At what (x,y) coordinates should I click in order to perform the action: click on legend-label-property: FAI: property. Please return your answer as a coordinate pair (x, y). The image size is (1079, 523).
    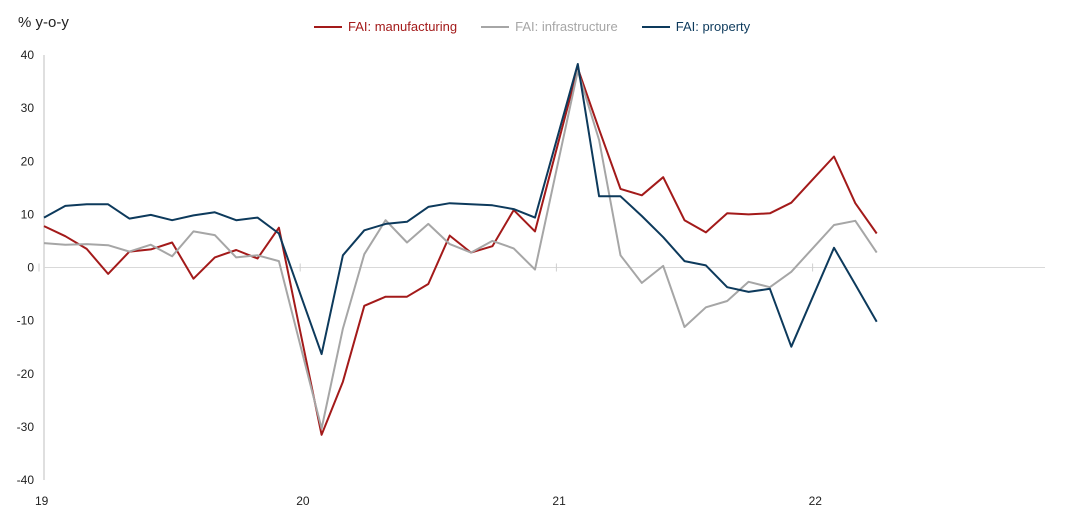
    Looking at the image, I should click on (713, 26).